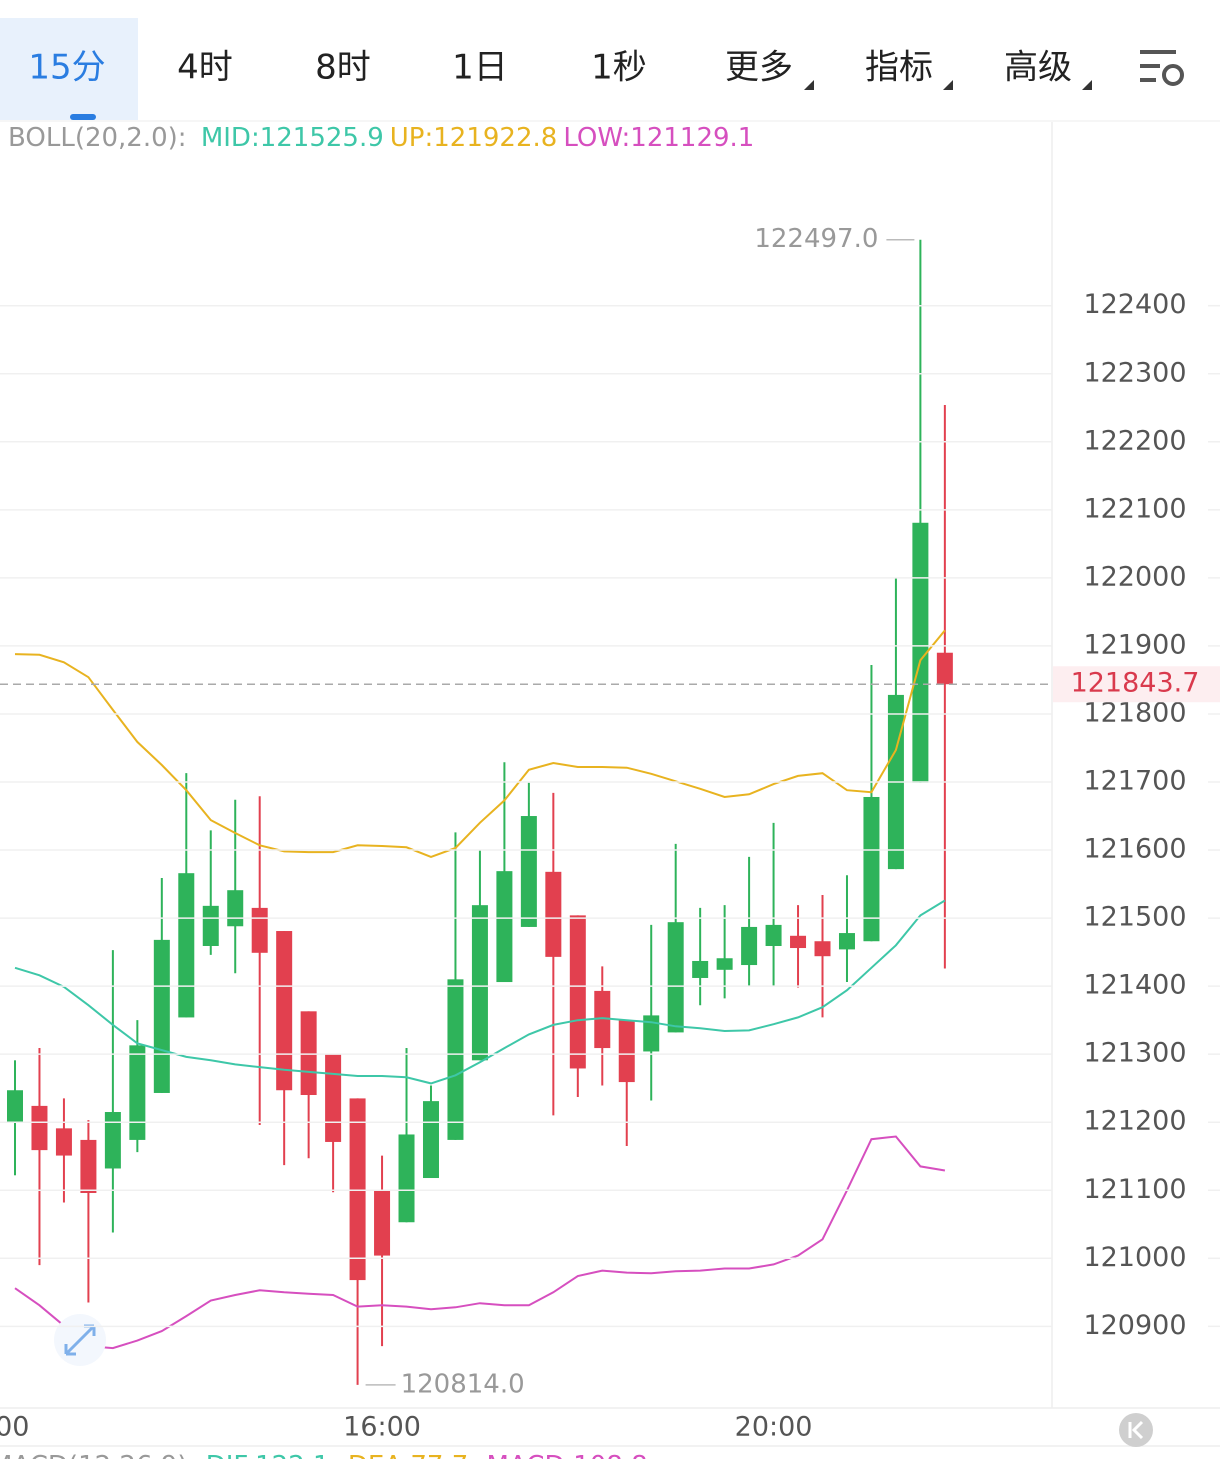 This screenshot has height=1459, width=1220. What do you see at coordinates (14, 1427) in the screenshot?
I see `x-tick-label: 12:00` at bounding box center [14, 1427].